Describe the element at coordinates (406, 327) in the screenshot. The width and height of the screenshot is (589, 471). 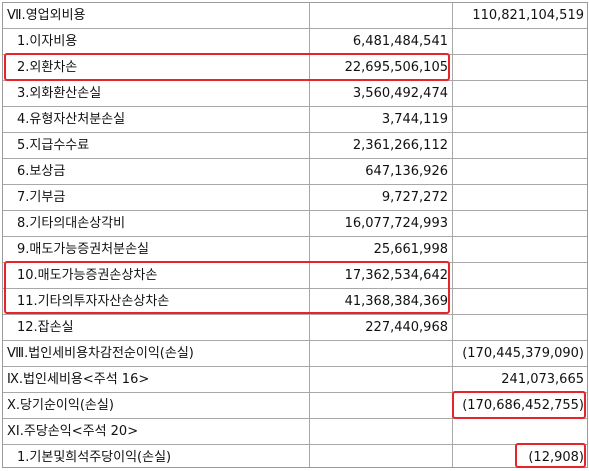
I see `row-amount-detail: 227,440,968` at that location.